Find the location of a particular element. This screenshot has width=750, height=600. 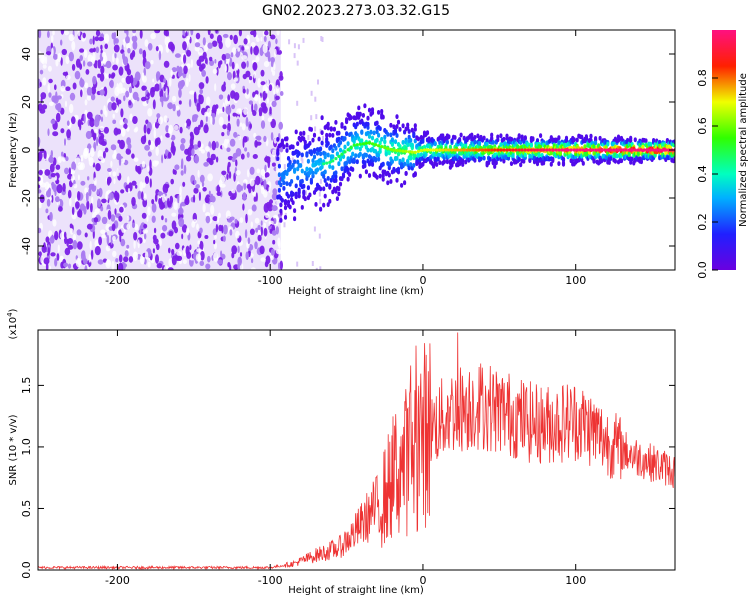

snr-ytick-label: 0.0 is located at coordinates (26, 570).